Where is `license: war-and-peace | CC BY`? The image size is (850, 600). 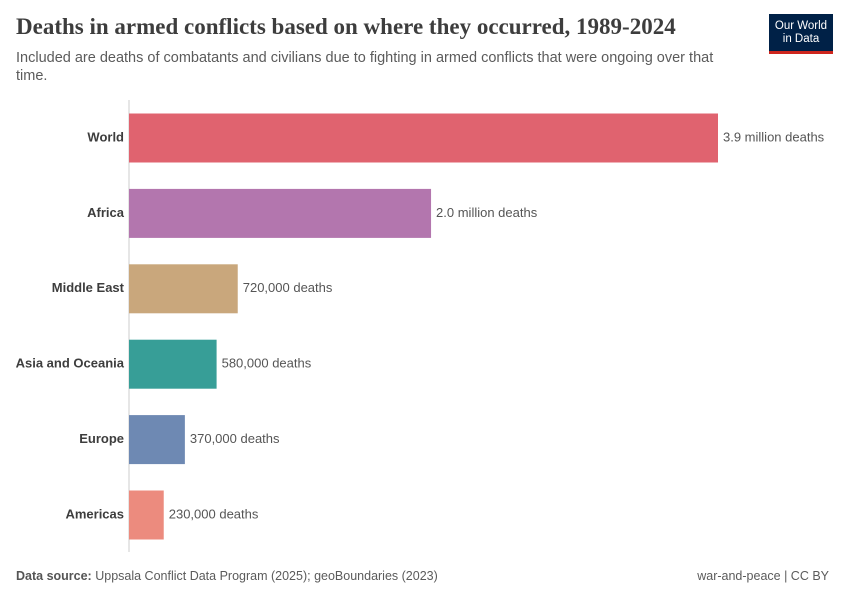 license: war-and-peace | CC BY is located at coordinates (763, 576).